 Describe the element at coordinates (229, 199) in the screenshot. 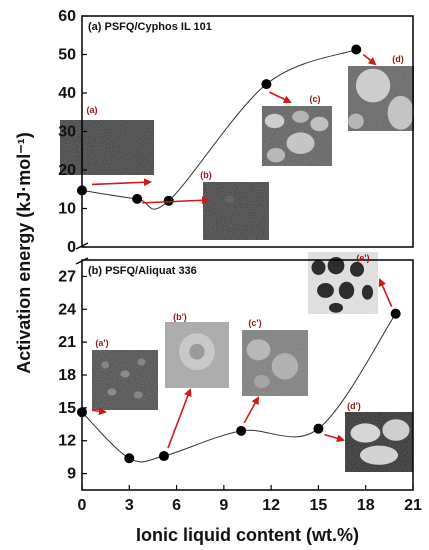

I see `micrograph-b-domain` at that location.